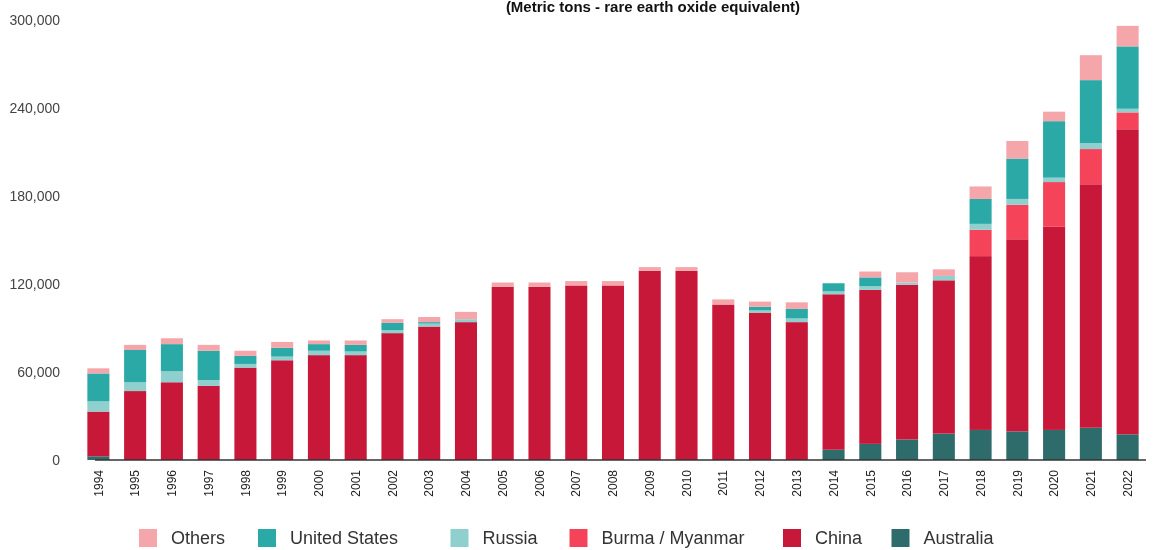  I want to click on y-tick-label: 0, so click(56, 459).